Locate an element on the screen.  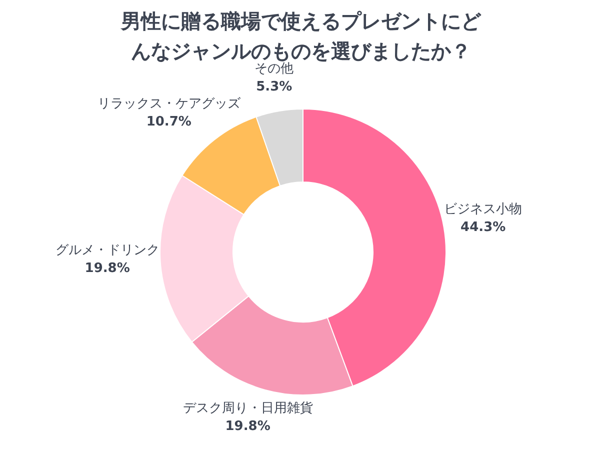
data-label: 44.3% is located at coordinates (483, 228).